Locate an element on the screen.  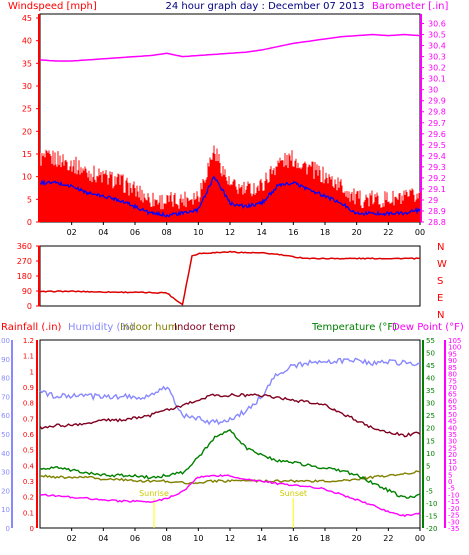
humidity-tick-label: 30 is located at coordinates (5, 473).